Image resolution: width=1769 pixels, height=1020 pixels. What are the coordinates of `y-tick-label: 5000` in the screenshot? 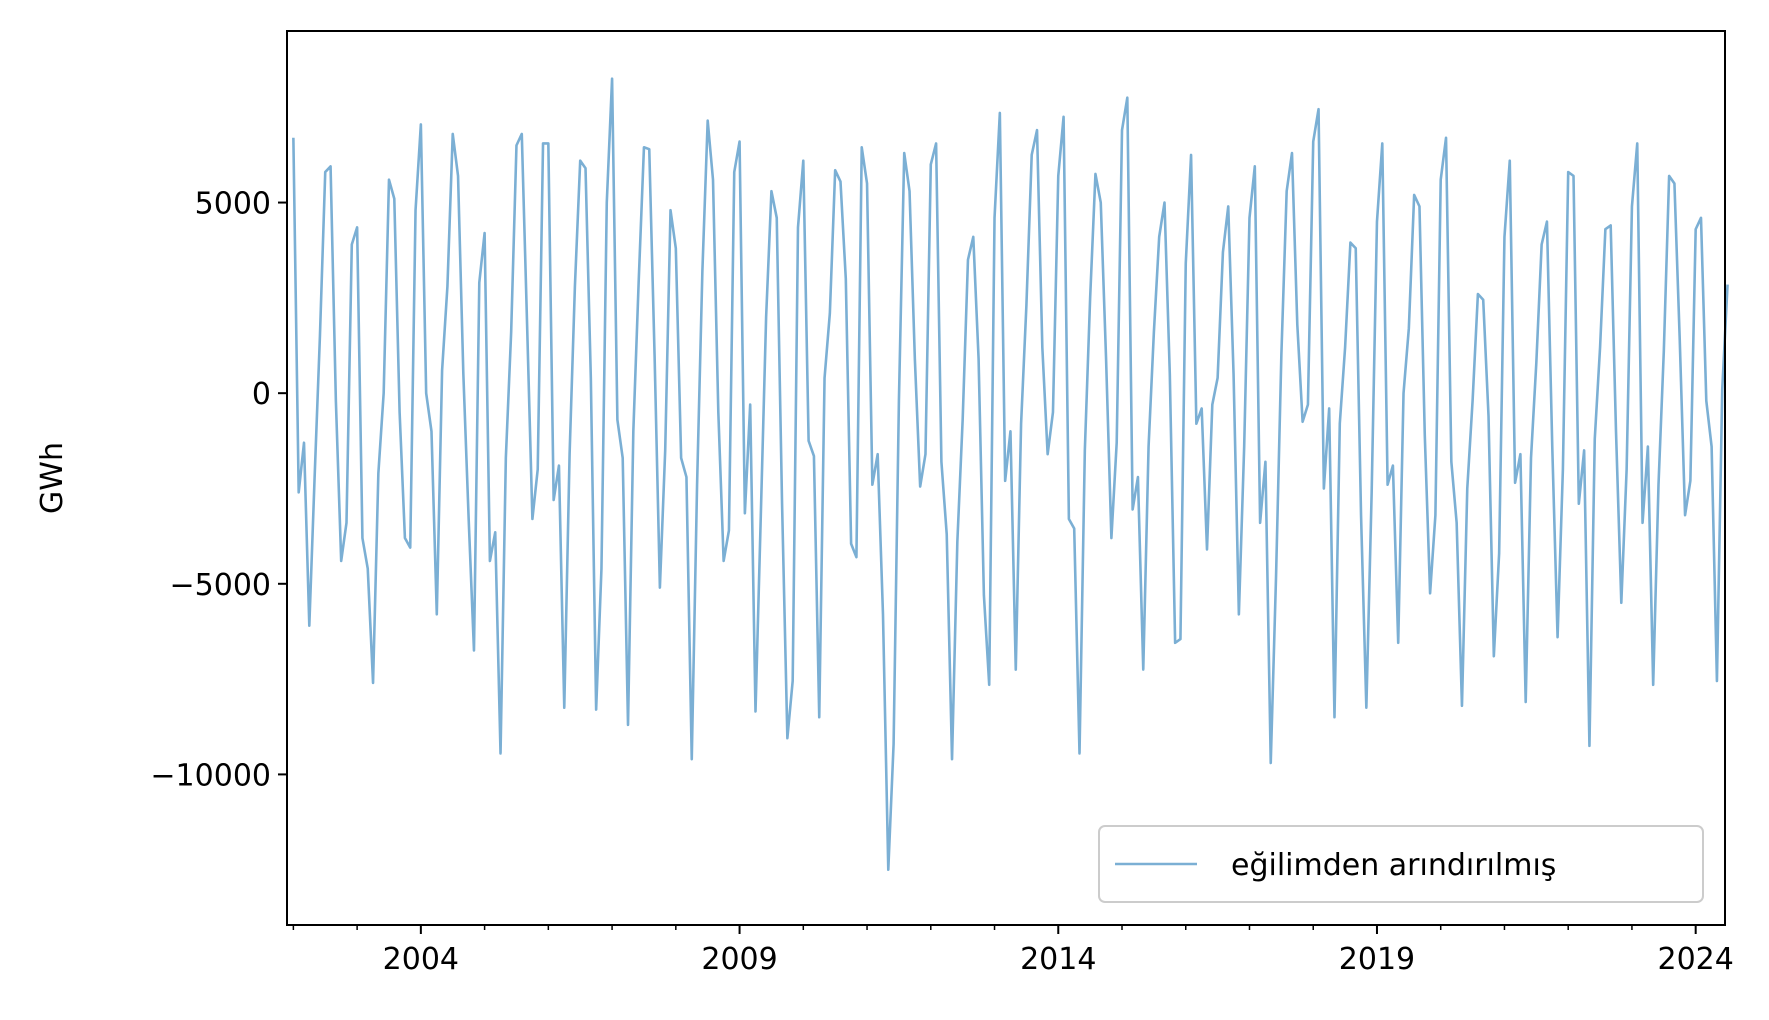 It's located at (233, 204).